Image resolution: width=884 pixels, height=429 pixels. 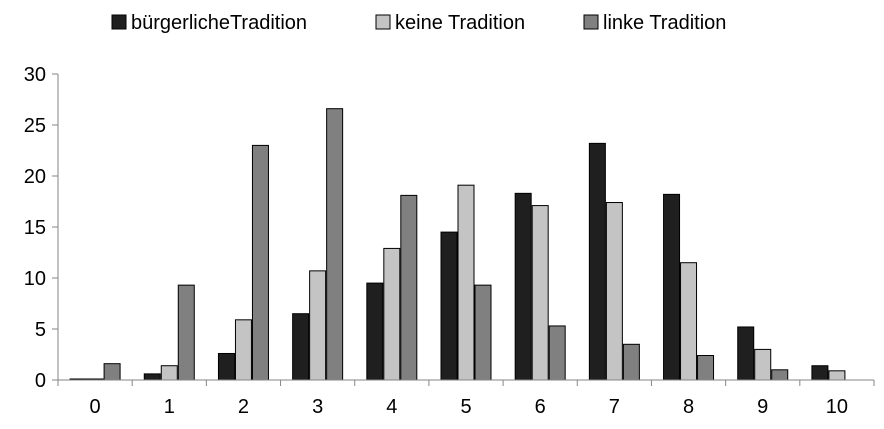 What do you see at coordinates (614, 407) in the screenshot?
I see `x-tick-label: 7` at bounding box center [614, 407].